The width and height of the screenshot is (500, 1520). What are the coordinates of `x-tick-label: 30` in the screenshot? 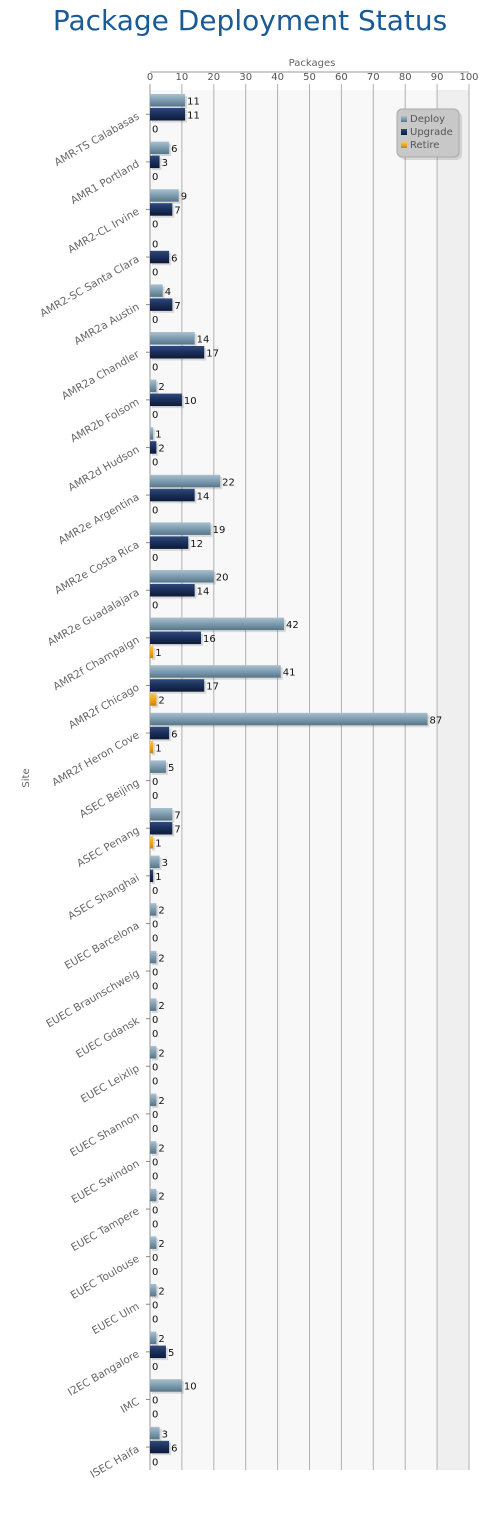 It's located at (245, 77).